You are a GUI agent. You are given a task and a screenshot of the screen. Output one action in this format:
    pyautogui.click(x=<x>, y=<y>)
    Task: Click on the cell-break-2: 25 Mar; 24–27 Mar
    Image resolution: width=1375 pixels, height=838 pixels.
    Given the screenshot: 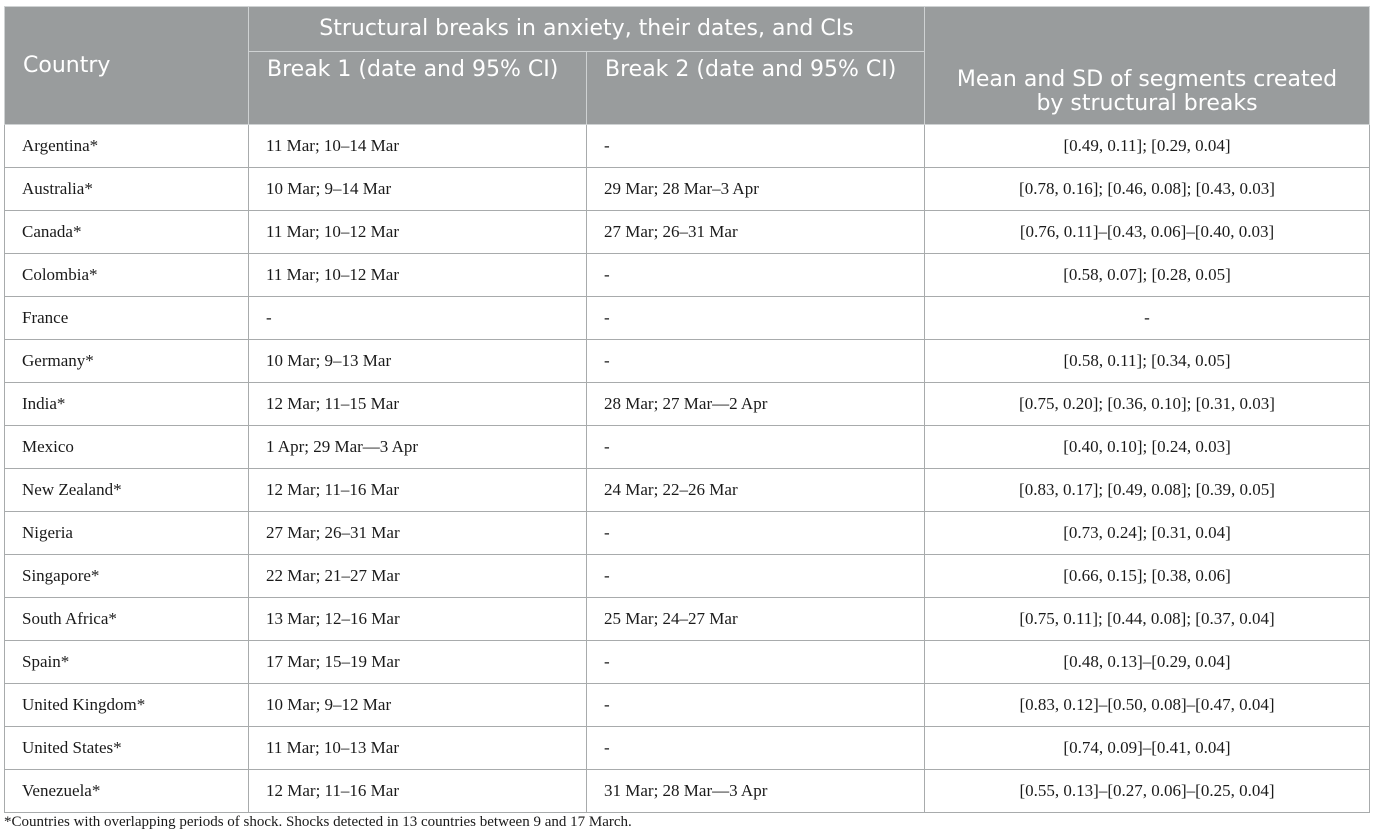 What is the action you would take?
    pyautogui.click(x=755, y=619)
    